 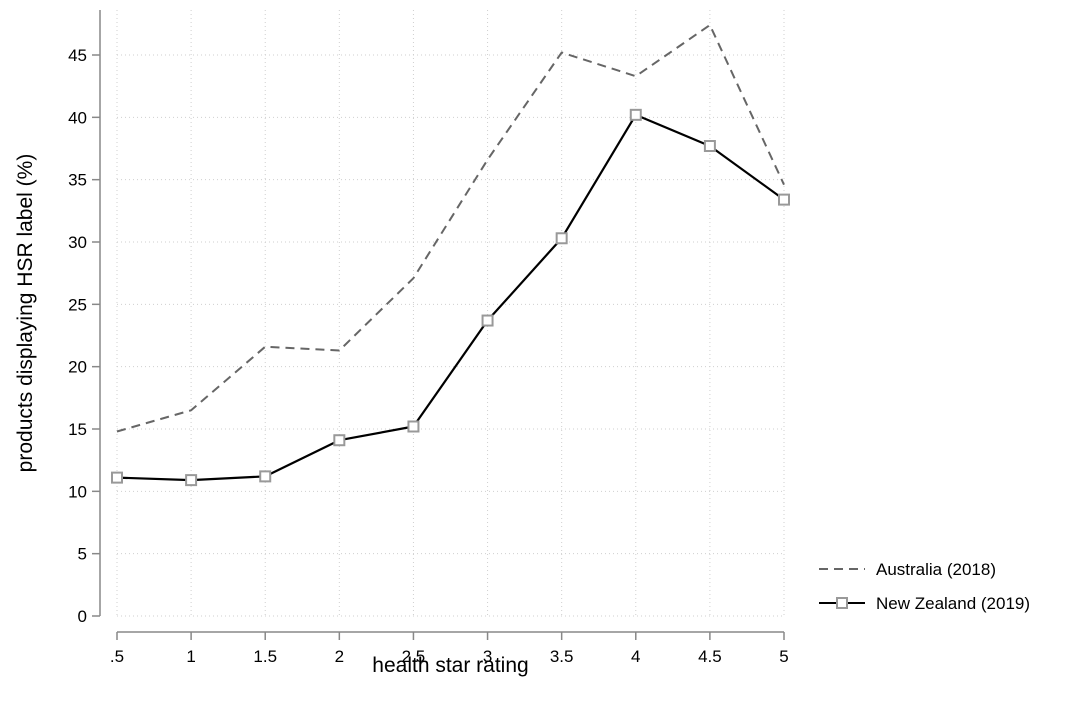 I want to click on y-tick-label: 25, so click(x=77, y=304).